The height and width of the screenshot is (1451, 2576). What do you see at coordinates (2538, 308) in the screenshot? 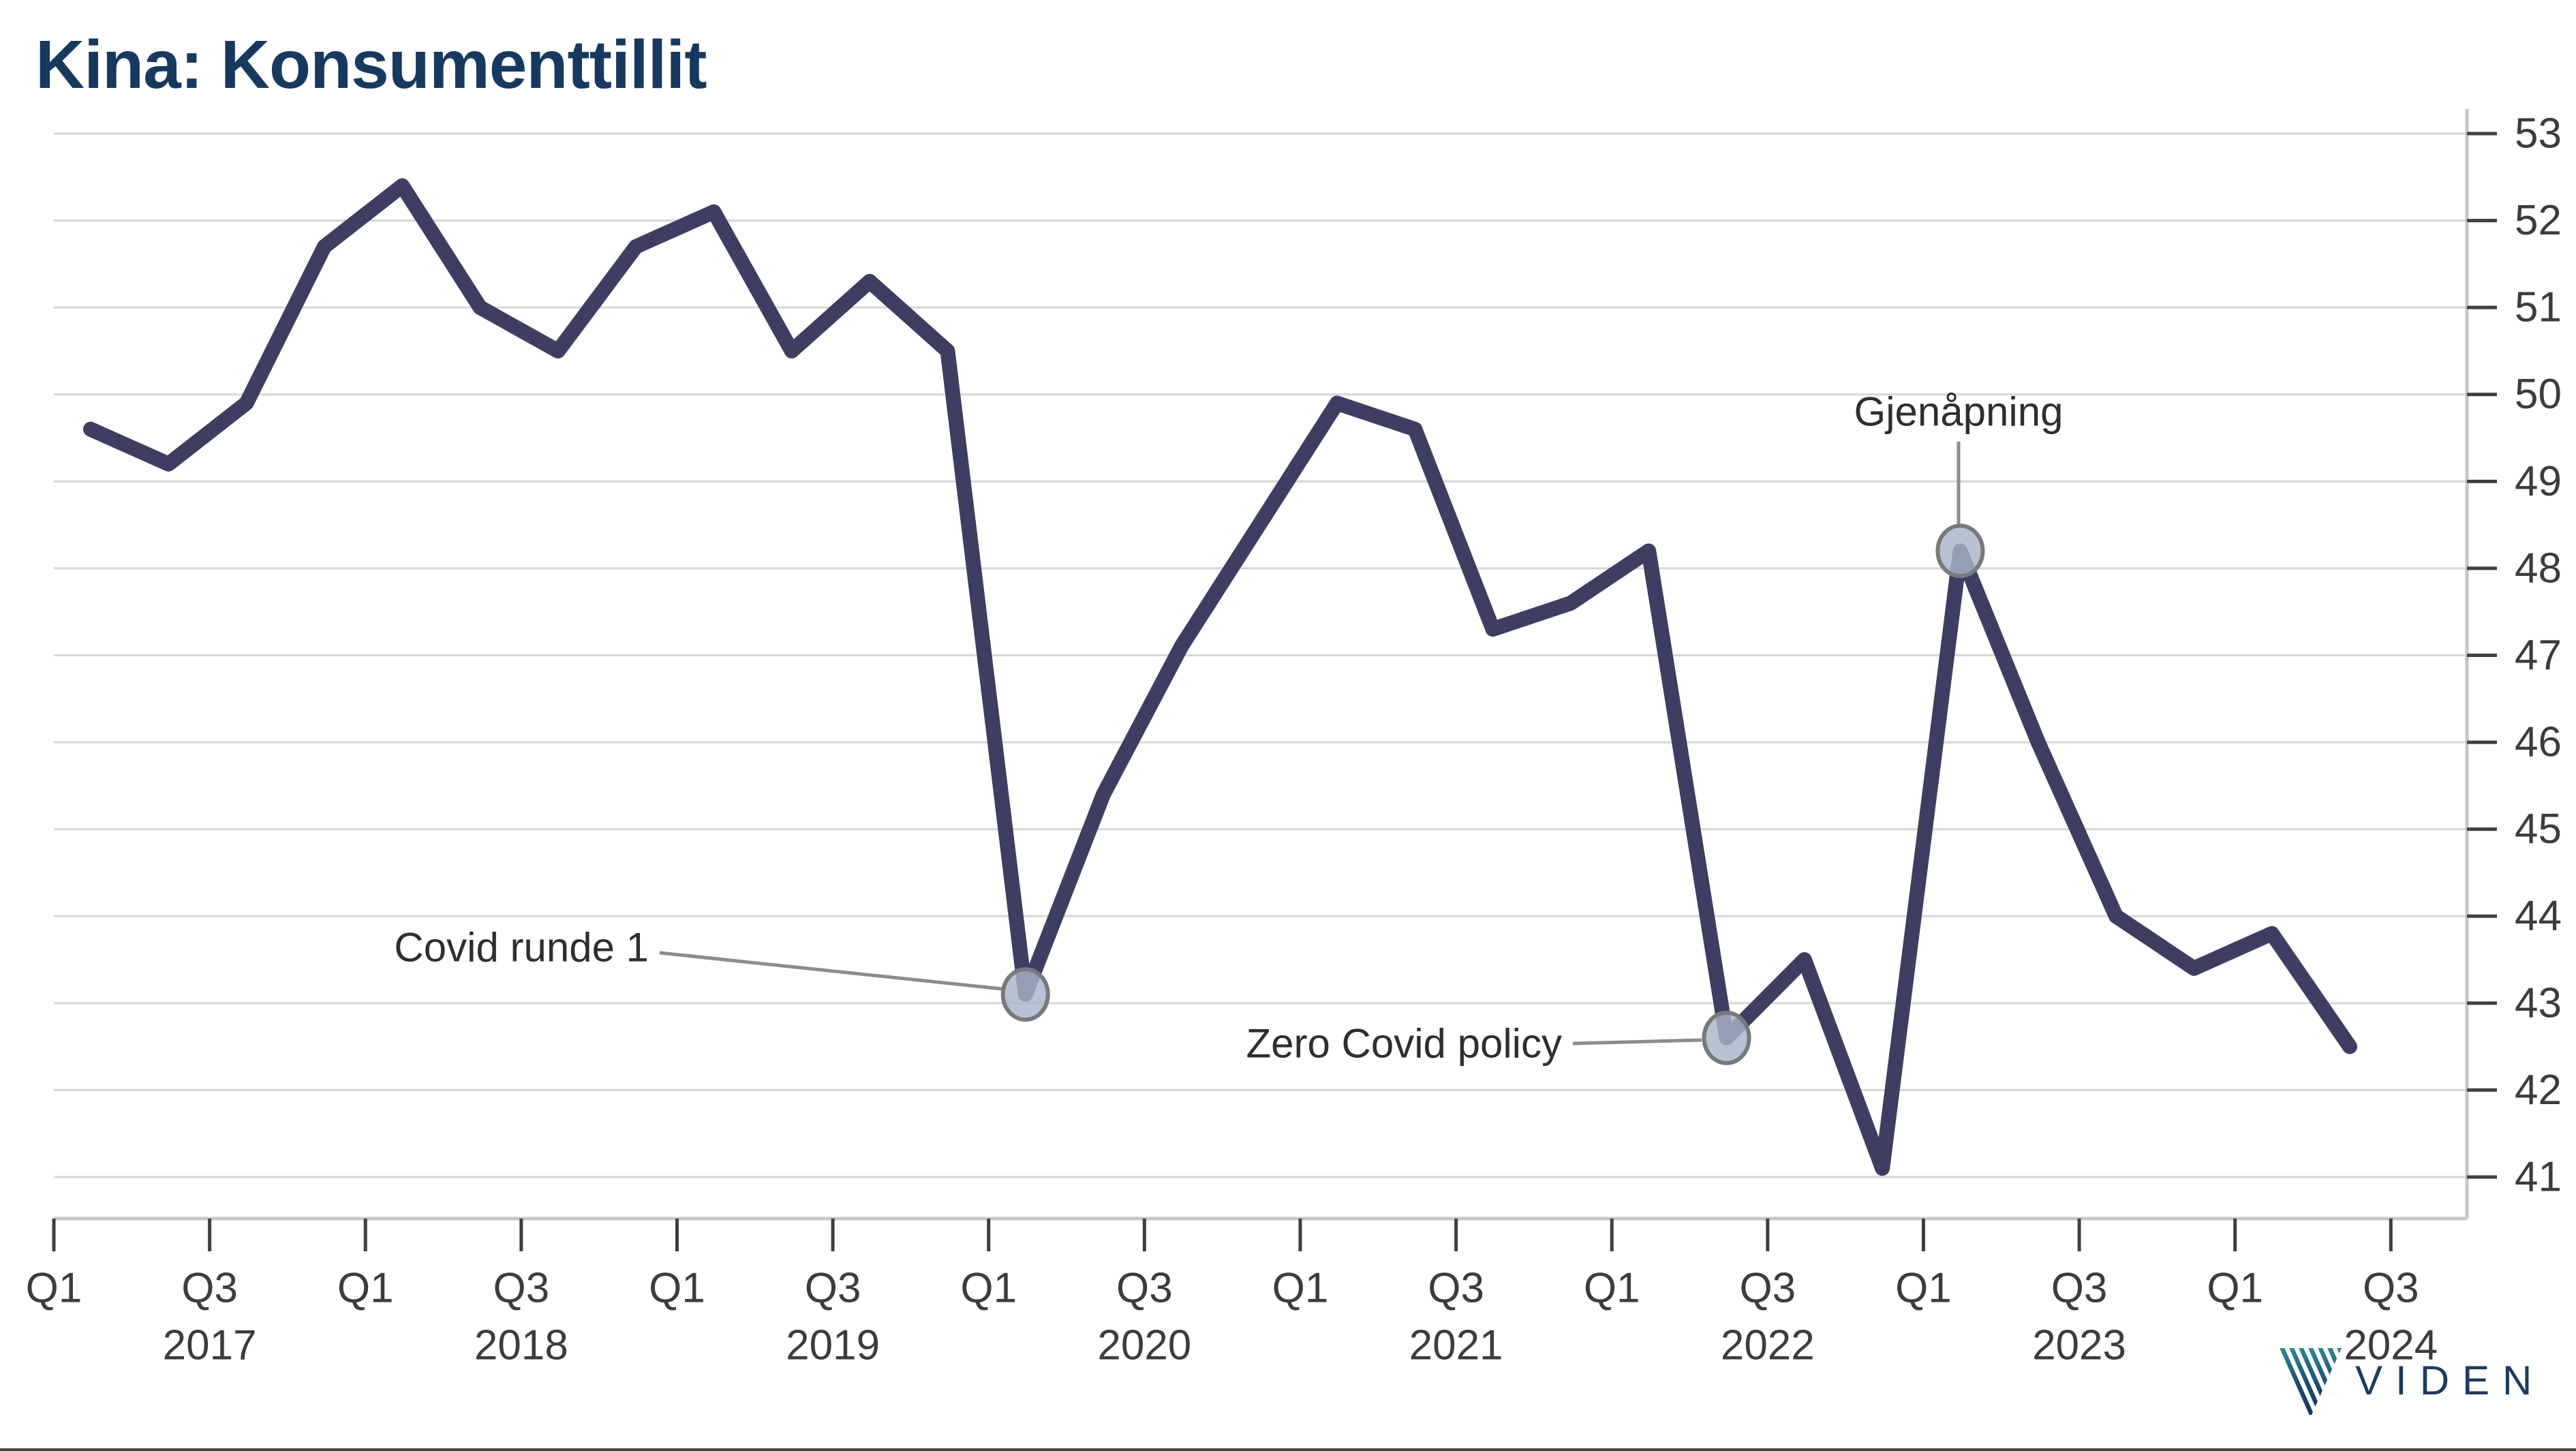
I see `y-tick-label: 51` at bounding box center [2538, 308].